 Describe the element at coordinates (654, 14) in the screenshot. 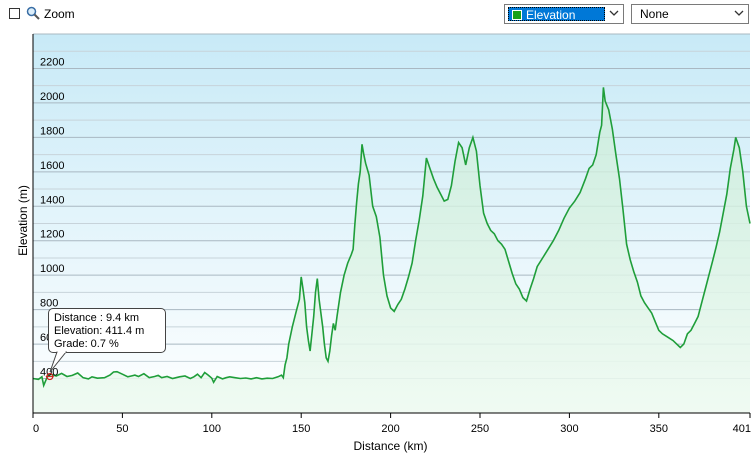

I see `secondary-select-value: None` at that location.